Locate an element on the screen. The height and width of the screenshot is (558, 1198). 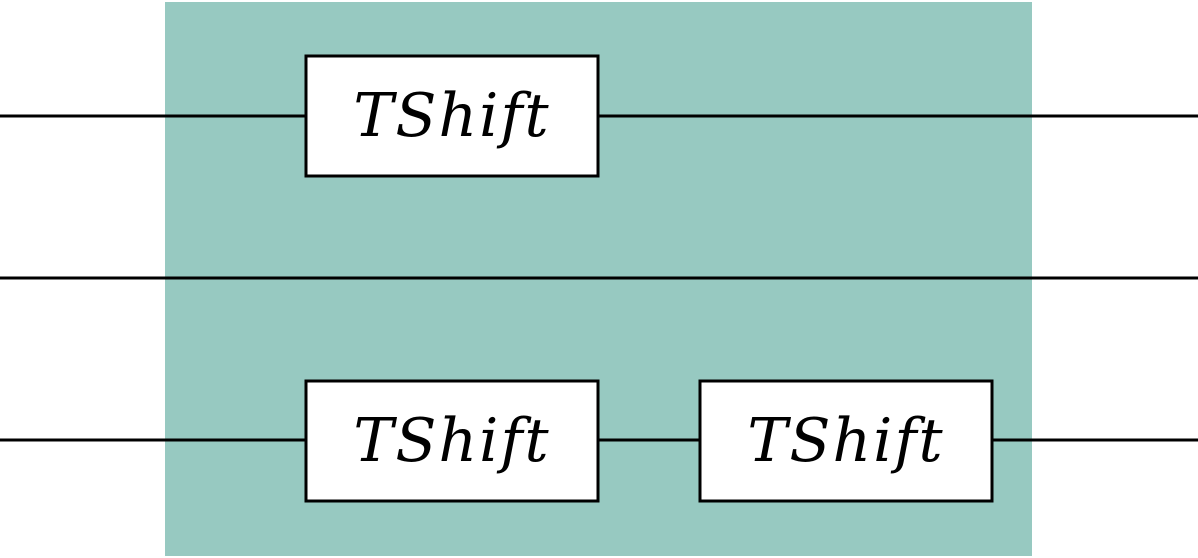
gate-tshift-3: TShift is located at coordinates (846, 441).